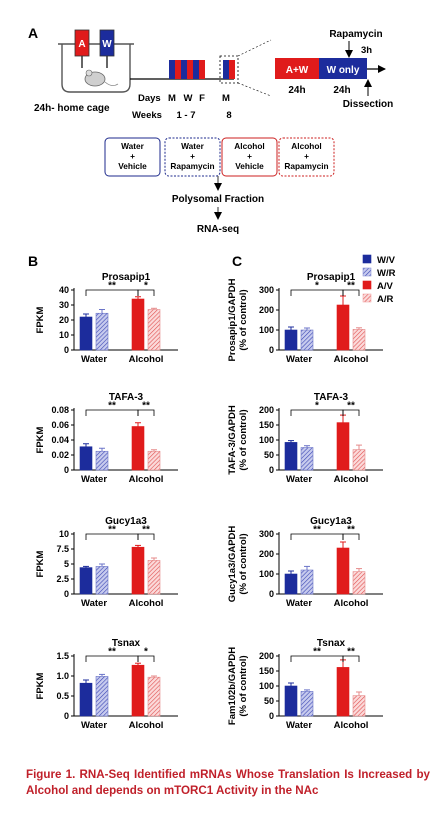 Image resolution: width=438 pixels, height=822 pixels. What do you see at coordinates (266, 656) in the screenshot?
I see `y-tick-label: 200` at bounding box center [266, 656].